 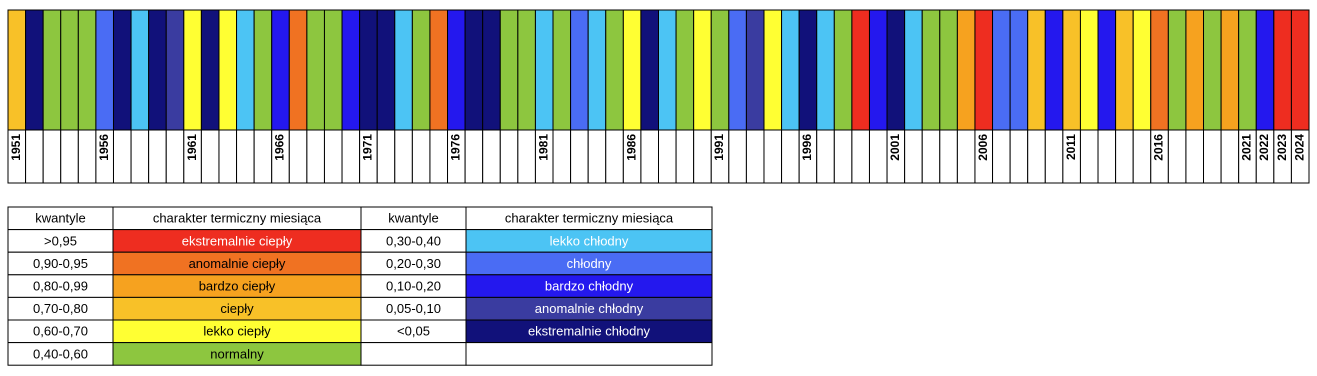 I want to click on year-label: 2024, so click(x=1299, y=147).